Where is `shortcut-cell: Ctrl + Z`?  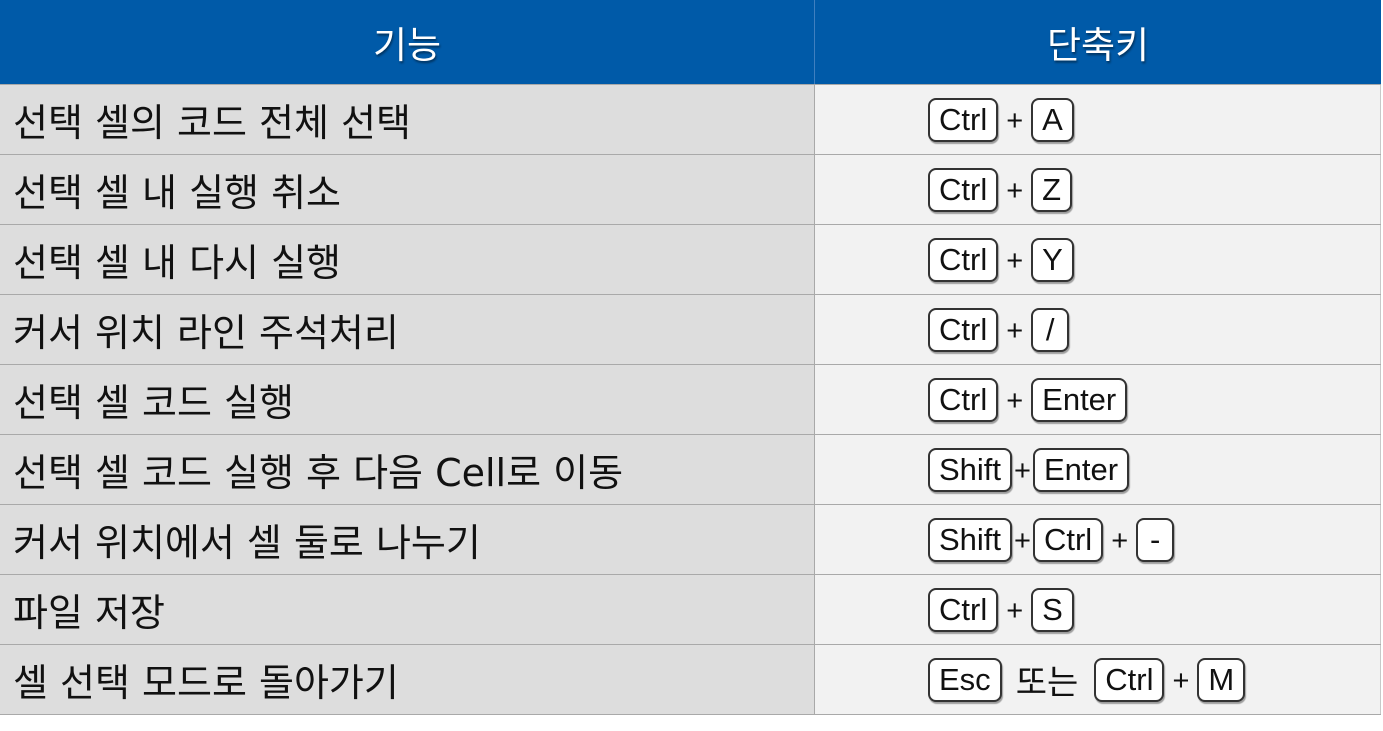
shortcut-cell: Ctrl + Z is located at coordinates (1098, 189).